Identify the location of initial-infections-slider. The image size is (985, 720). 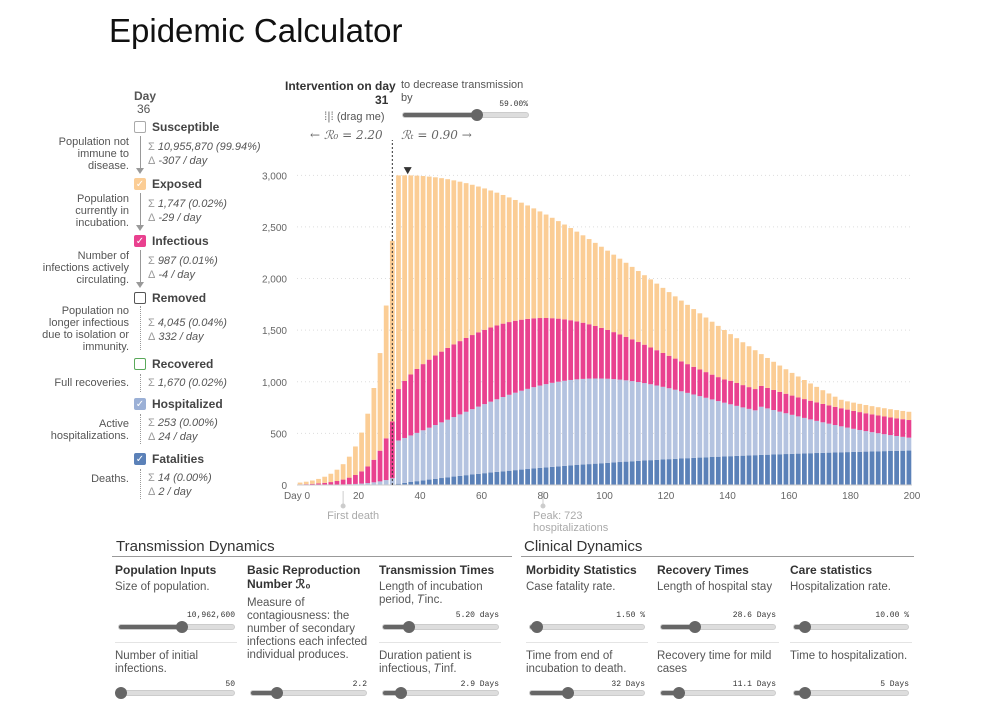
(175, 693).